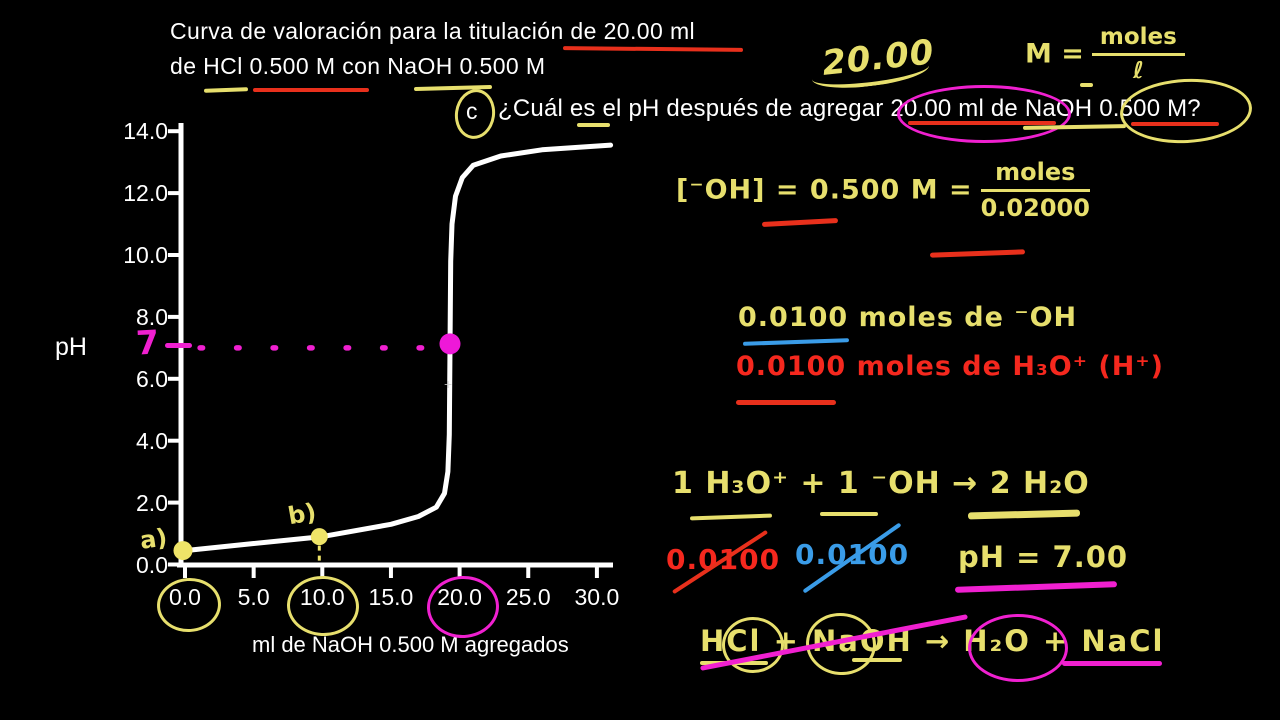 The height and width of the screenshot is (720, 1280). Describe the element at coordinates (597, 597) in the screenshot. I see `x-tick-label-30.0: 30.0` at that location.